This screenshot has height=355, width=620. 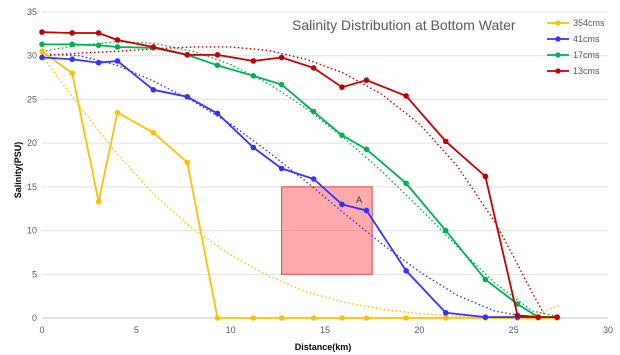 What do you see at coordinates (32, 99) in the screenshot?
I see `y-tick-label: 25` at bounding box center [32, 99].